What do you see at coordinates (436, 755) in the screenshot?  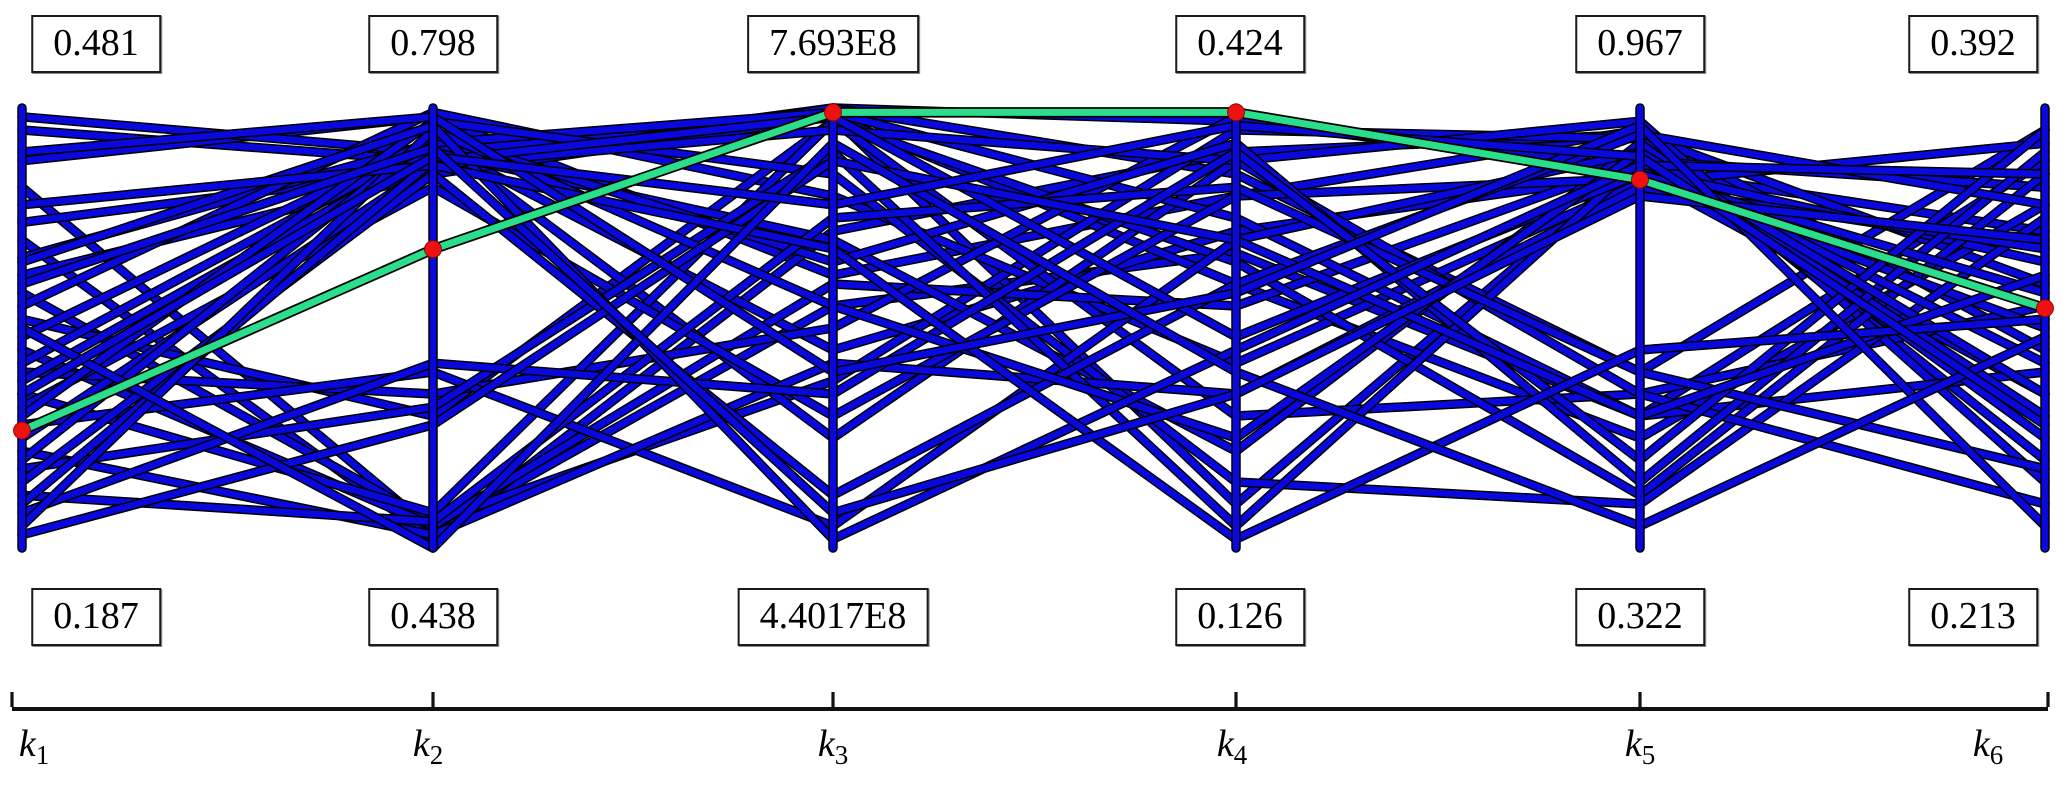 I see `axis-name-subscript: 2` at bounding box center [436, 755].